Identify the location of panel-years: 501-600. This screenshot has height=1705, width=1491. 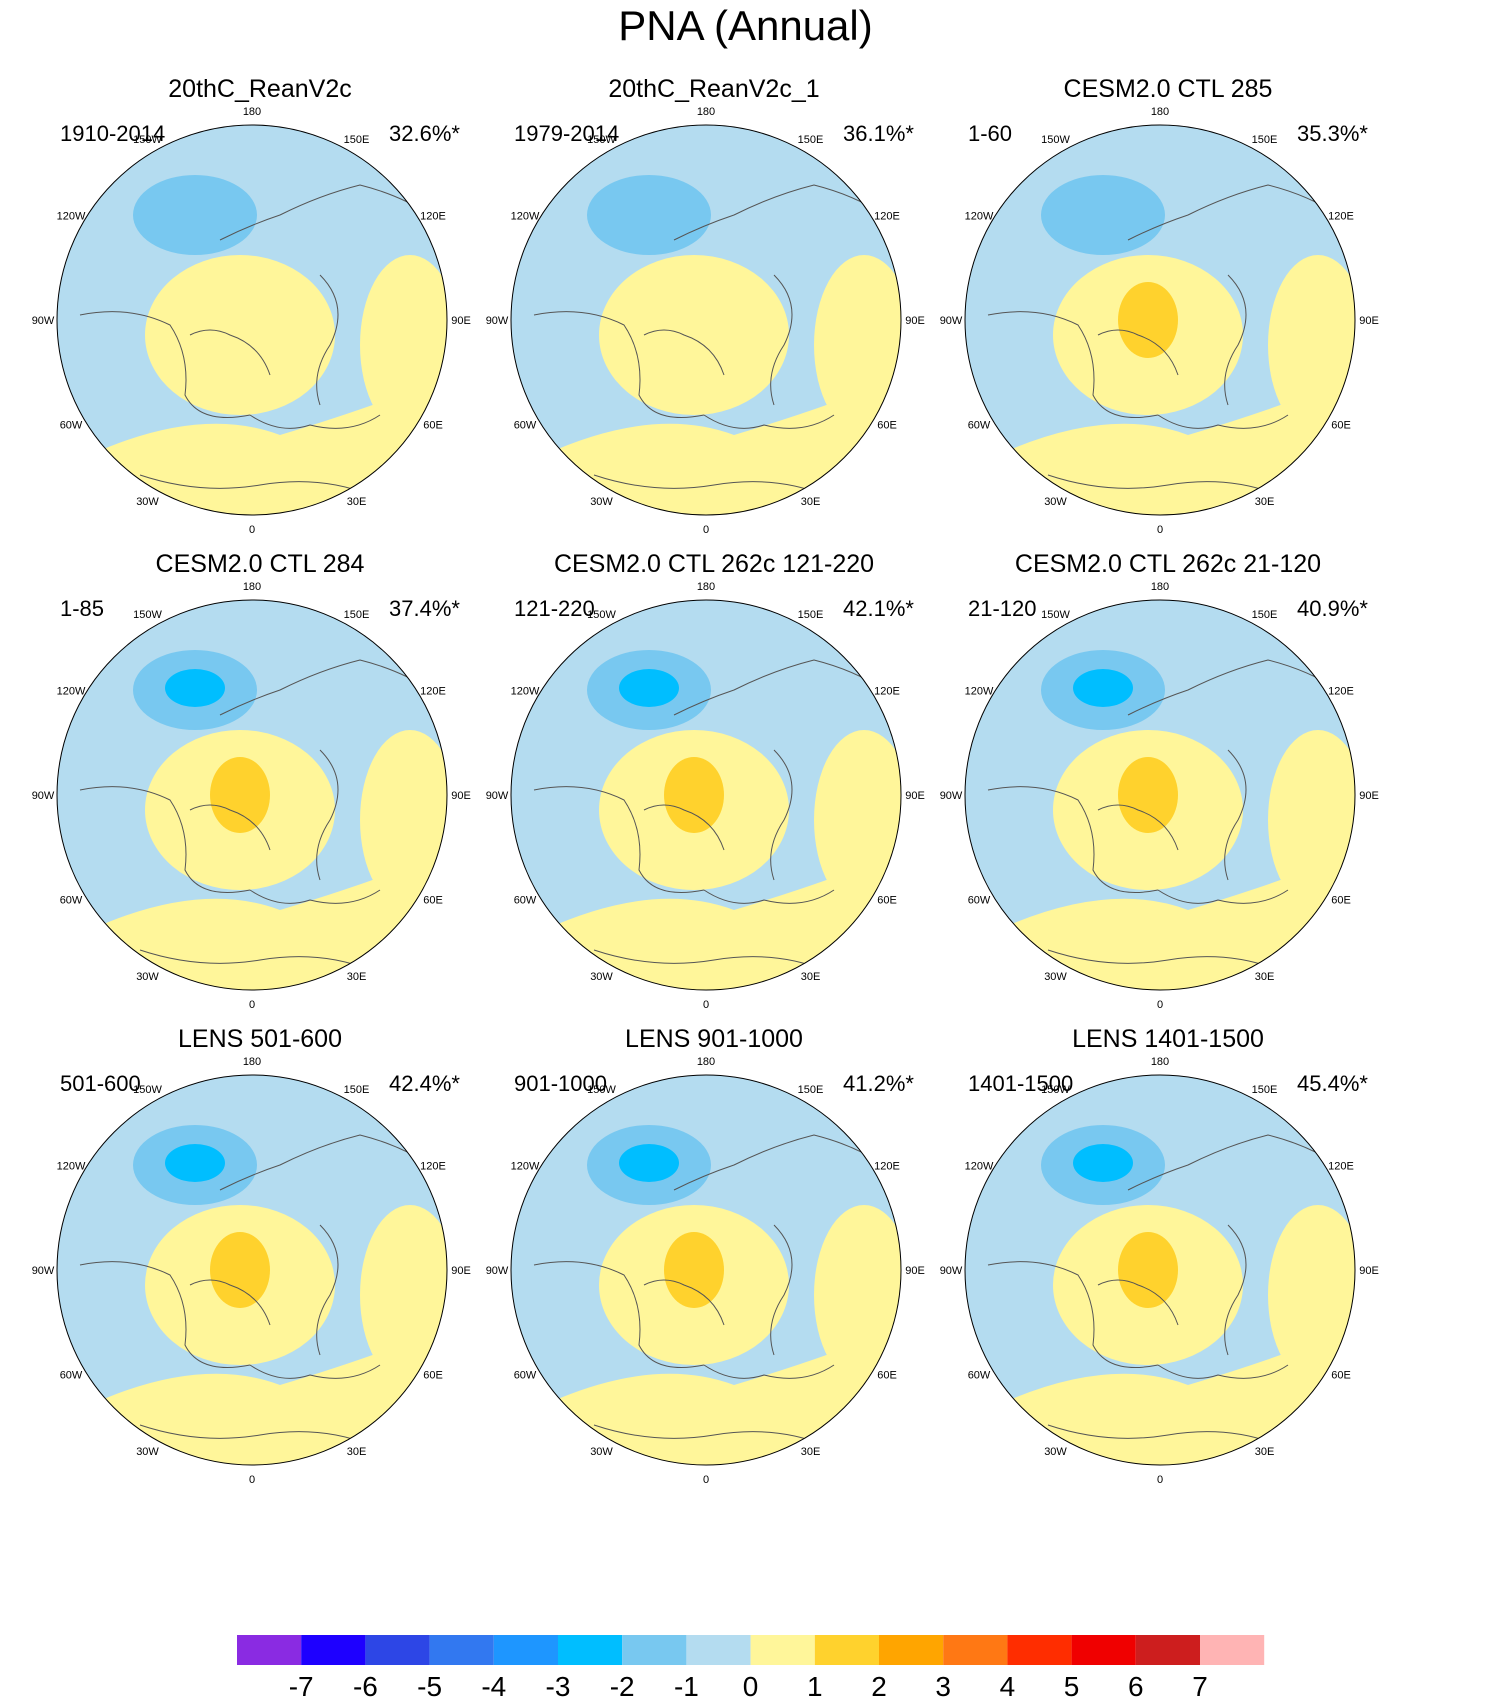
(100, 1083).